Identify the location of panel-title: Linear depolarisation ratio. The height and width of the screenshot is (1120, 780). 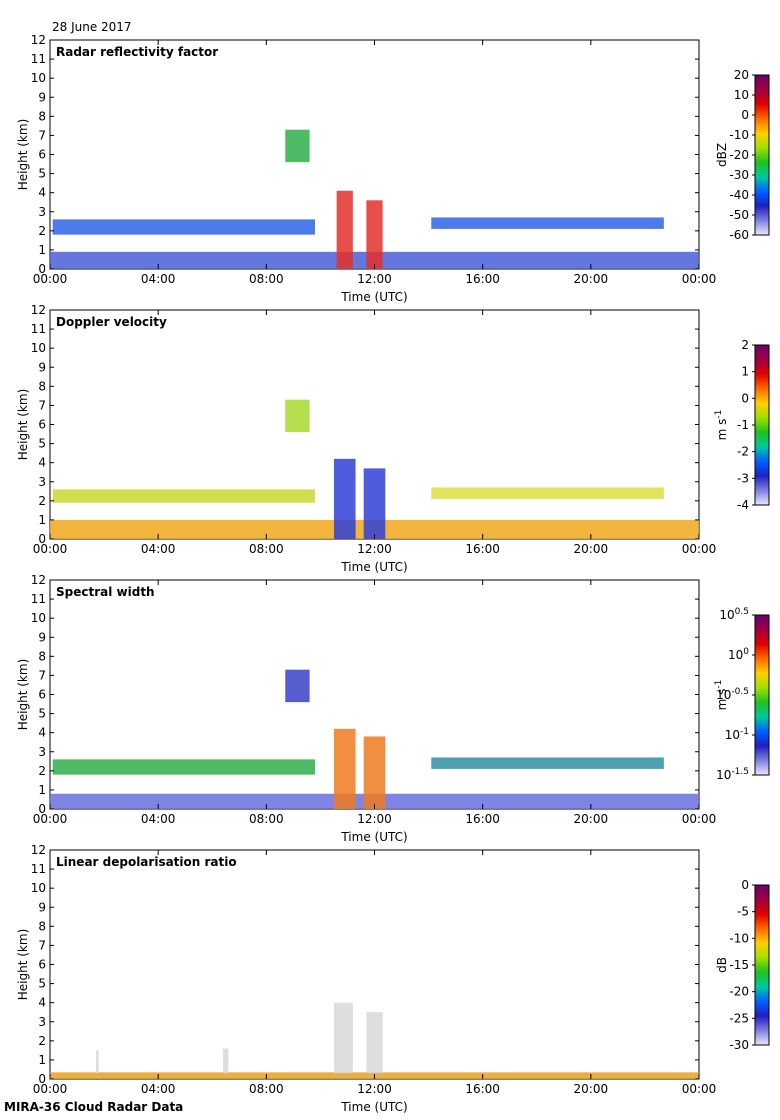
(146, 862).